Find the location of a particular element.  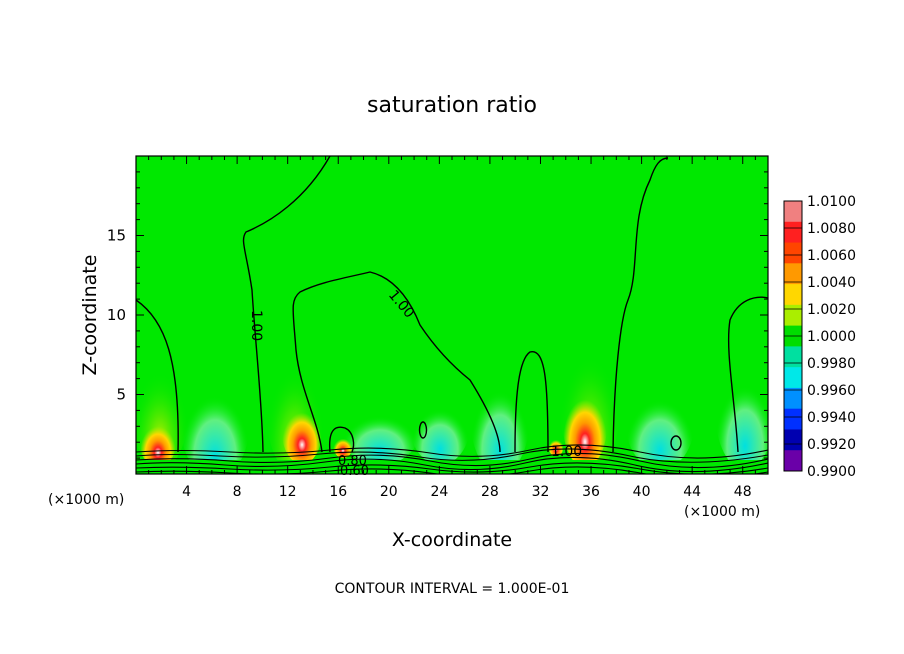

y-tick-label: 5 is located at coordinates (121, 395).